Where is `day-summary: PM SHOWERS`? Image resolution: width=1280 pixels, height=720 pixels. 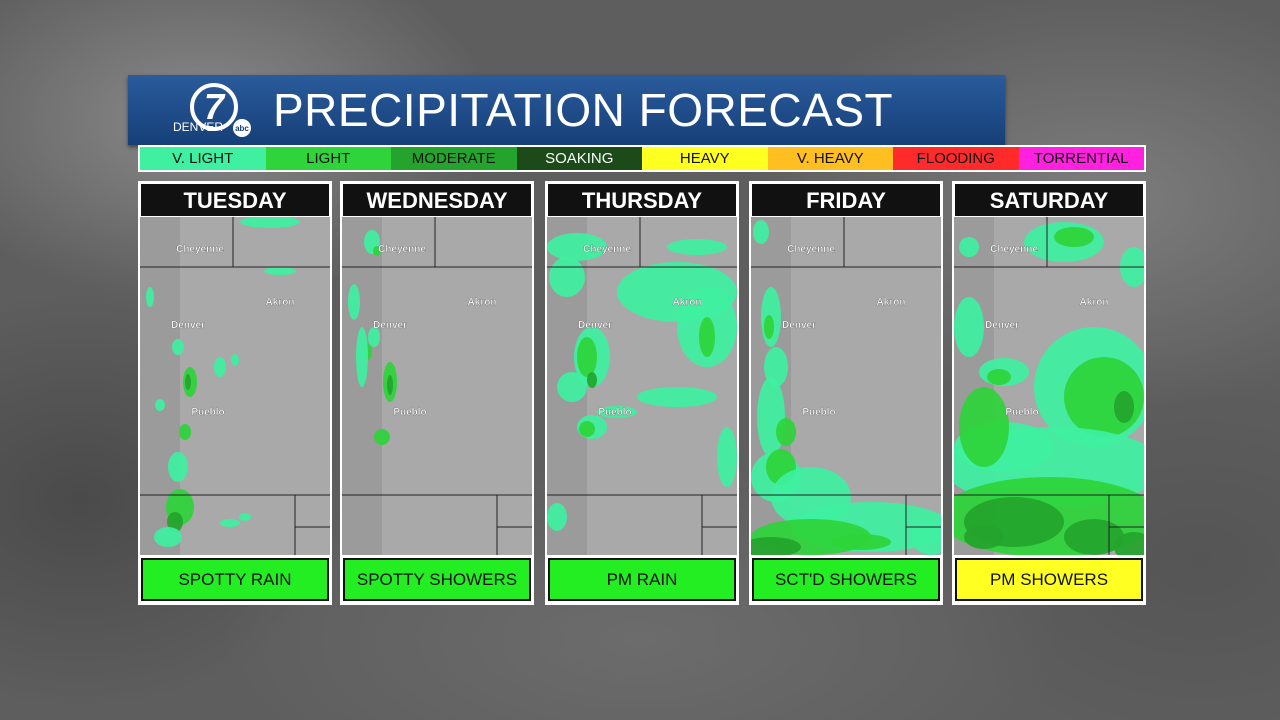 day-summary: PM SHOWERS is located at coordinates (1049, 579).